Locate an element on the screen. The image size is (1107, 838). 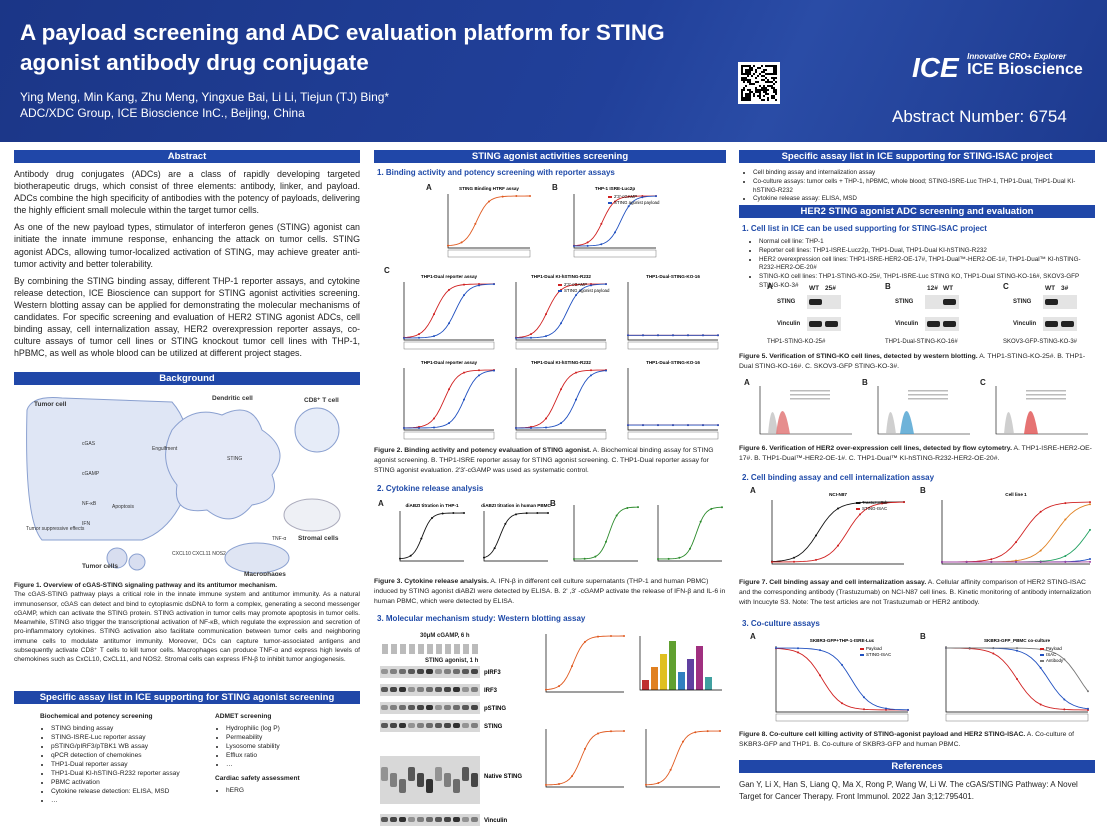
plot: diABZI titration in THP-1 is located at coordinates (427, 536).